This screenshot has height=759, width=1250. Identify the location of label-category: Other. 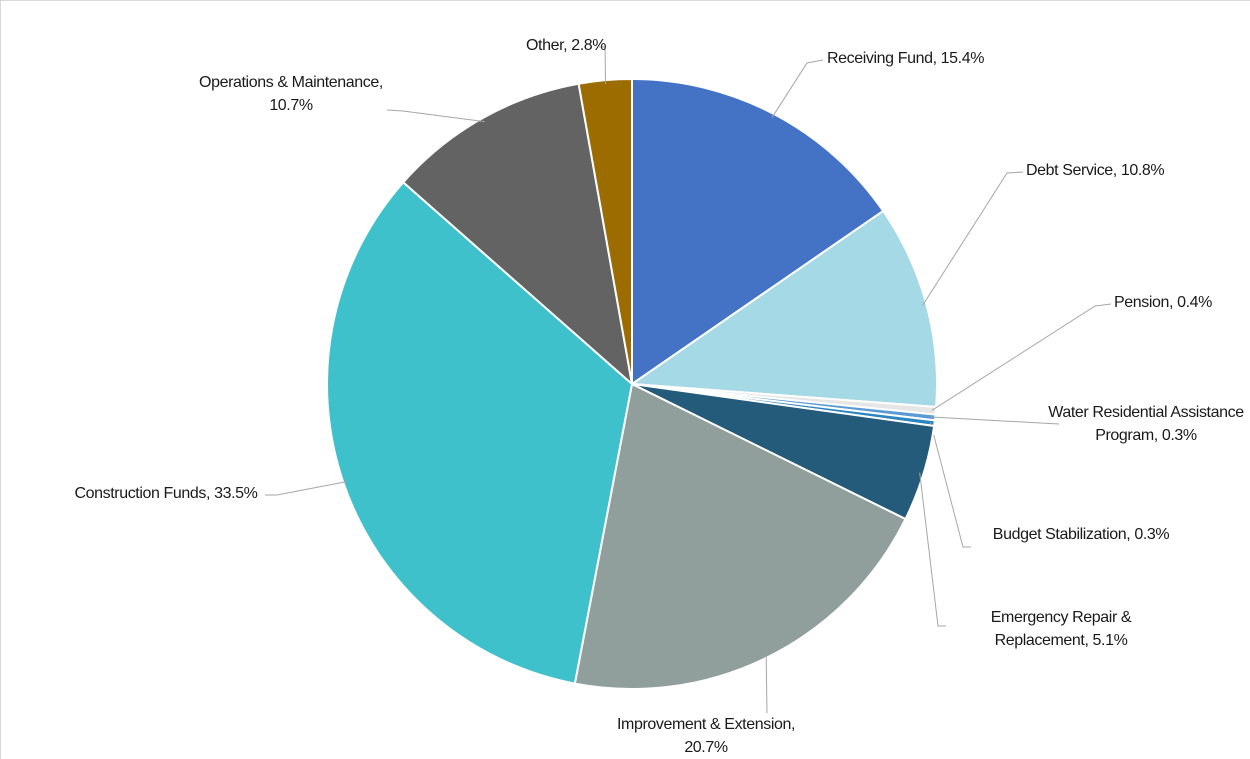
(545, 45).